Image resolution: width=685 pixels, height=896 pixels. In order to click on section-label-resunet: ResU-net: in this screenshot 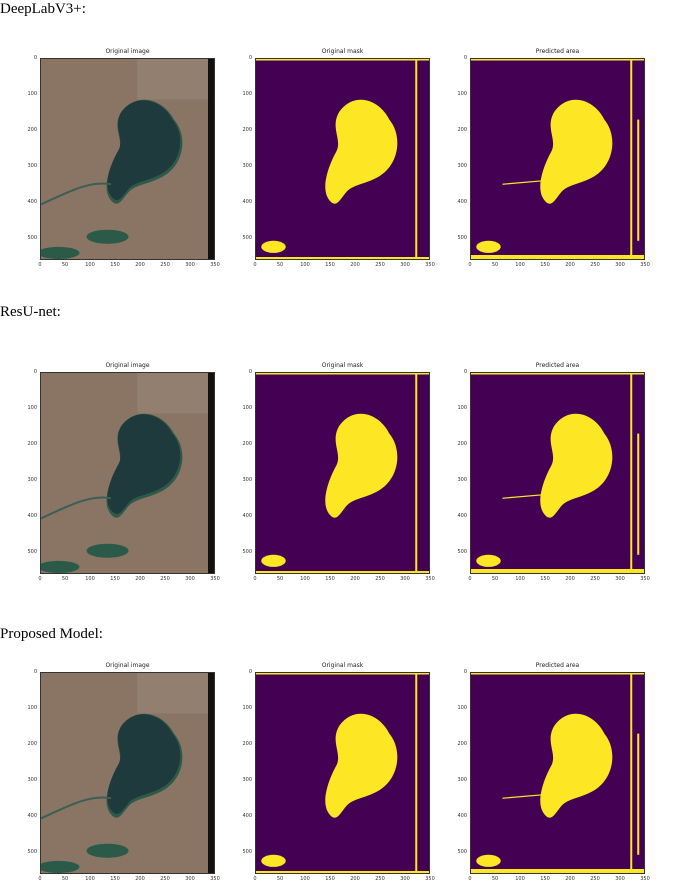, I will do `click(30, 312)`.